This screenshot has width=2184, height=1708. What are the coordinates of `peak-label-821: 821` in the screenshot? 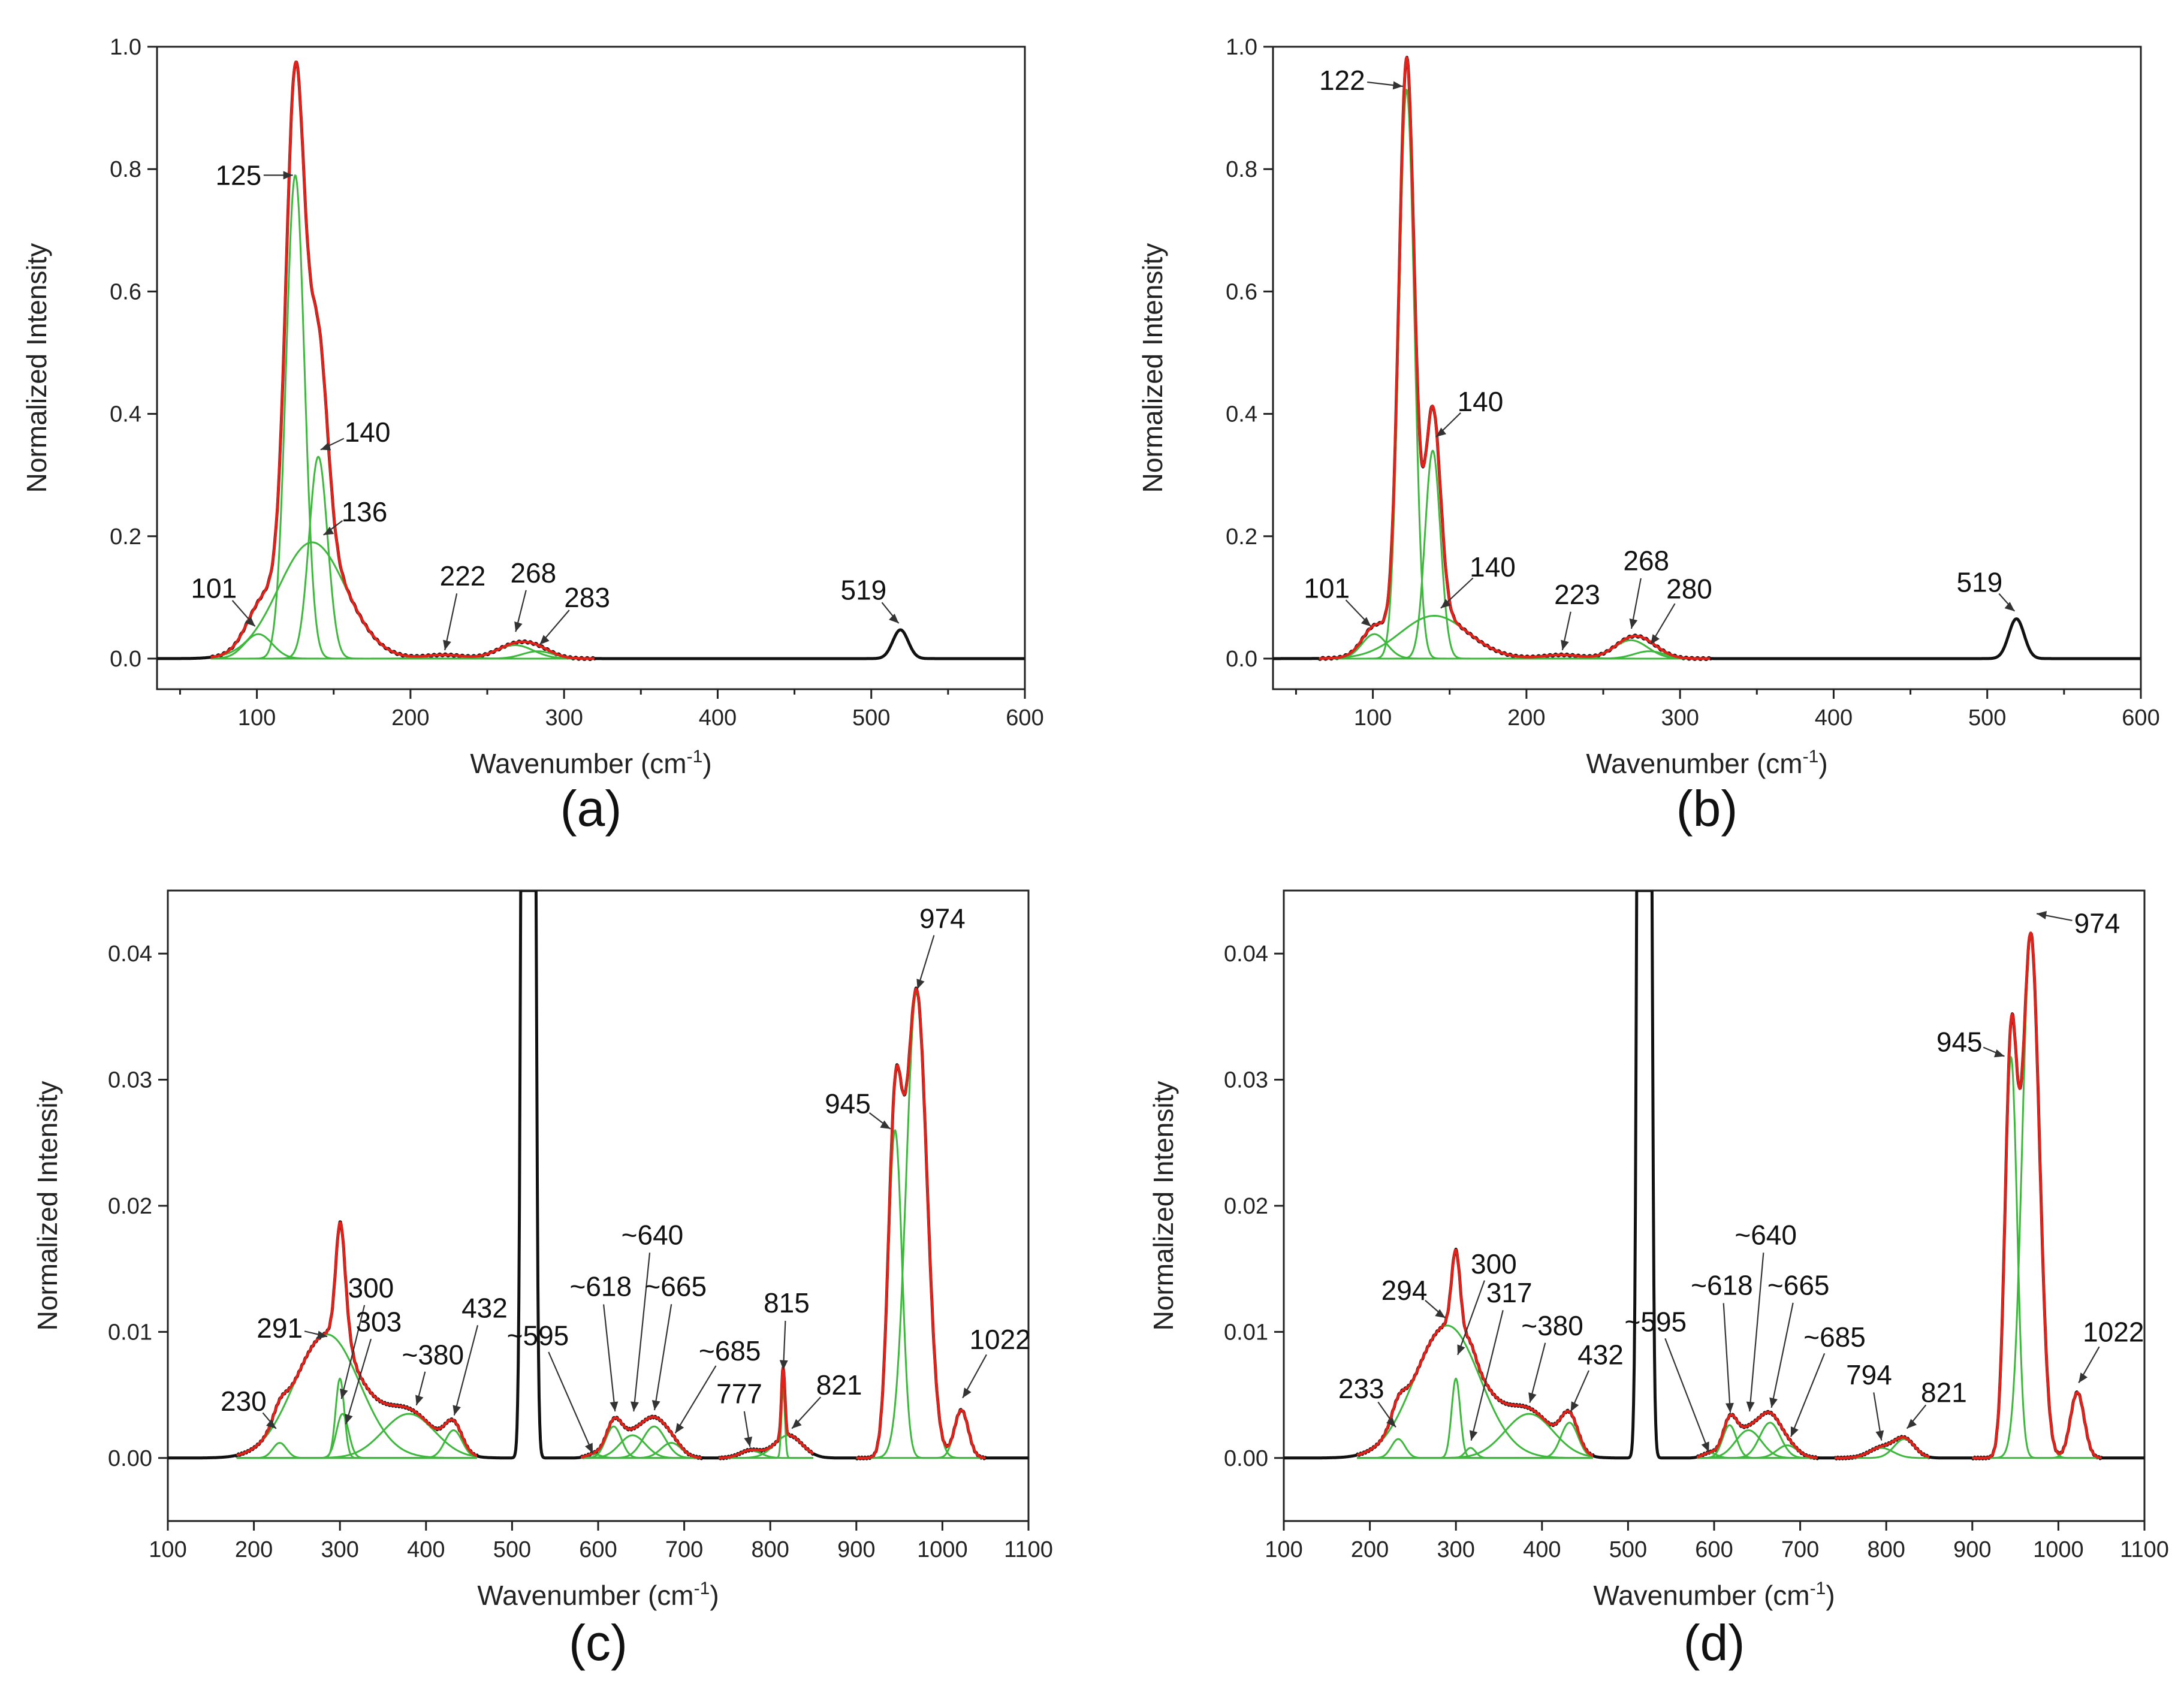 It's located at (1944, 1392).